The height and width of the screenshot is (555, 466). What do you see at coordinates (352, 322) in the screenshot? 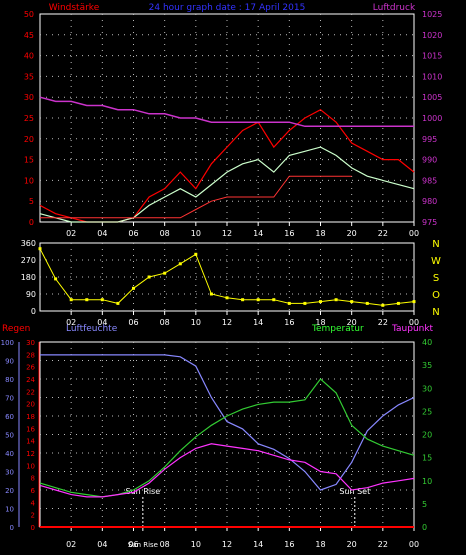
I see `direction-x-tick-label: 20` at bounding box center [352, 322].